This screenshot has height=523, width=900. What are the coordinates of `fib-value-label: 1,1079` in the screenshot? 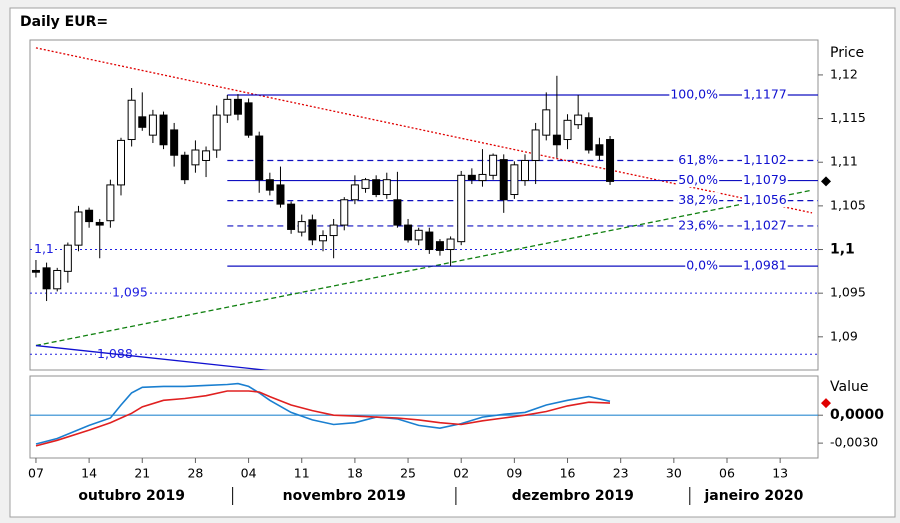 It's located at (765, 179).